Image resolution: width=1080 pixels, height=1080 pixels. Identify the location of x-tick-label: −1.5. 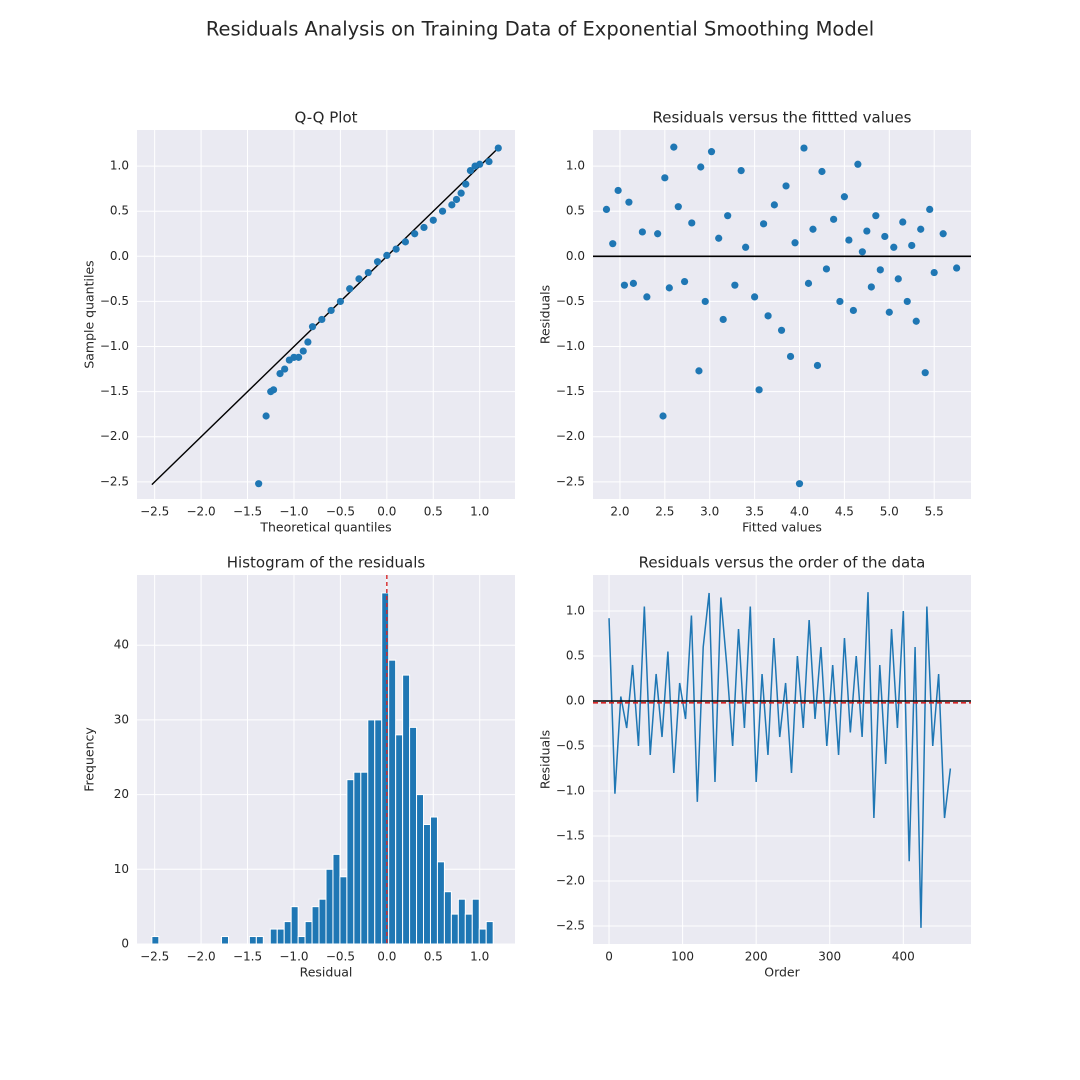
(247, 957).